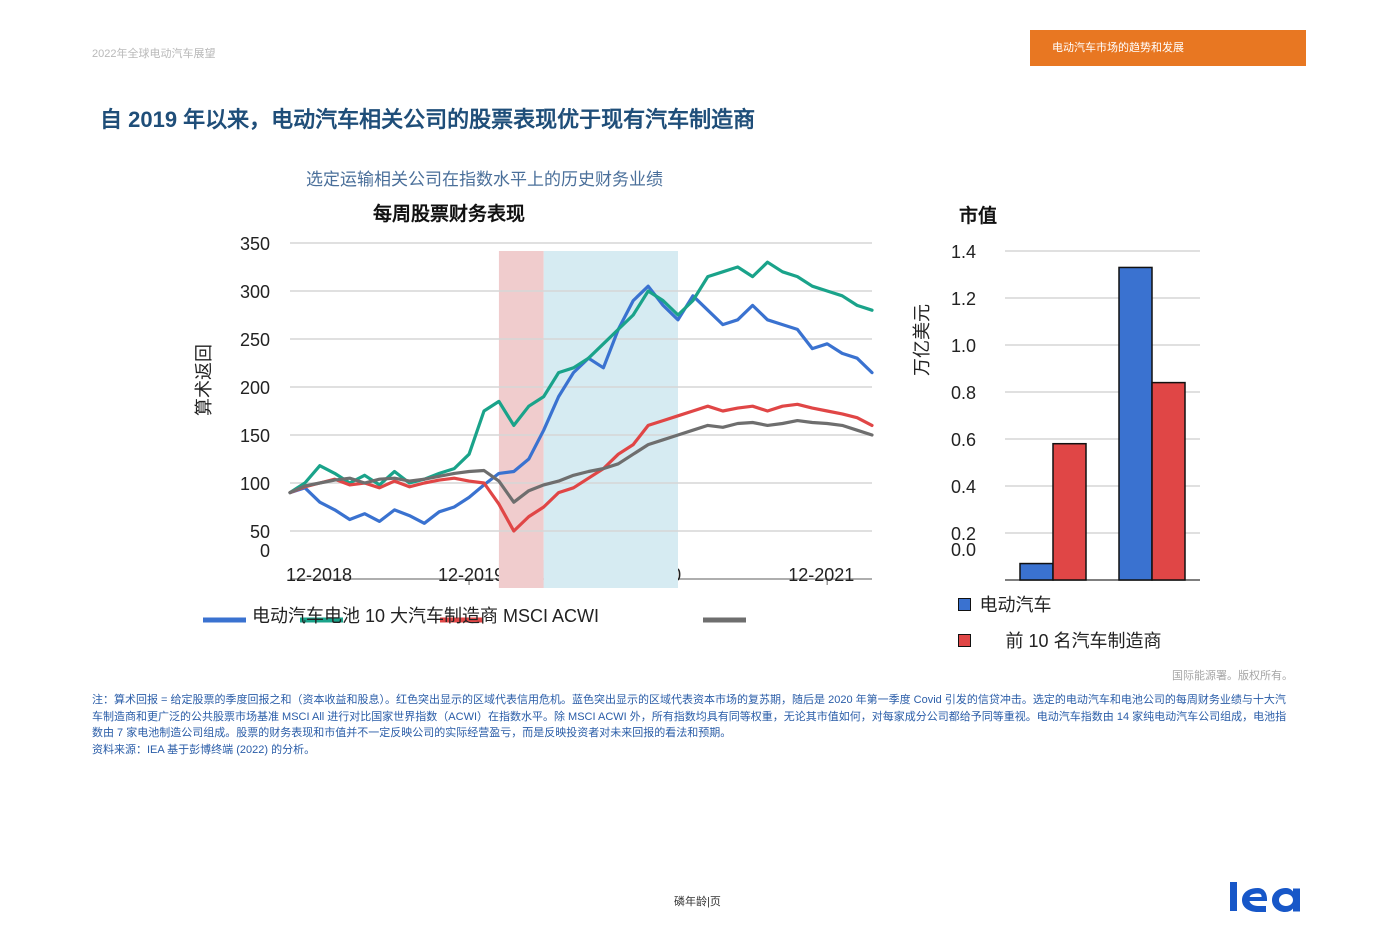 The height and width of the screenshot is (949, 1397). Describe the element at coordinates (697, 902) in the screenshot. I see `page-footer: 磷年龄|页` at that location.